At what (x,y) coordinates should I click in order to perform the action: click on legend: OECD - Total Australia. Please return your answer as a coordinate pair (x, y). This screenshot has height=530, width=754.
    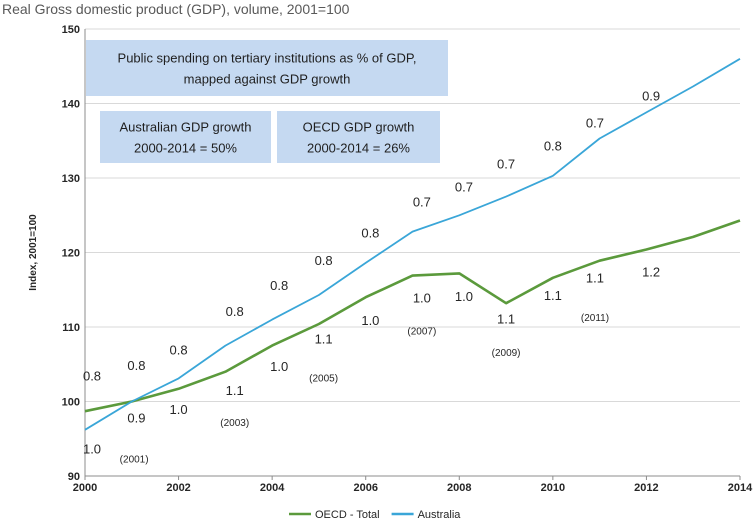
    Looking at the image, I should click on (375, 515).